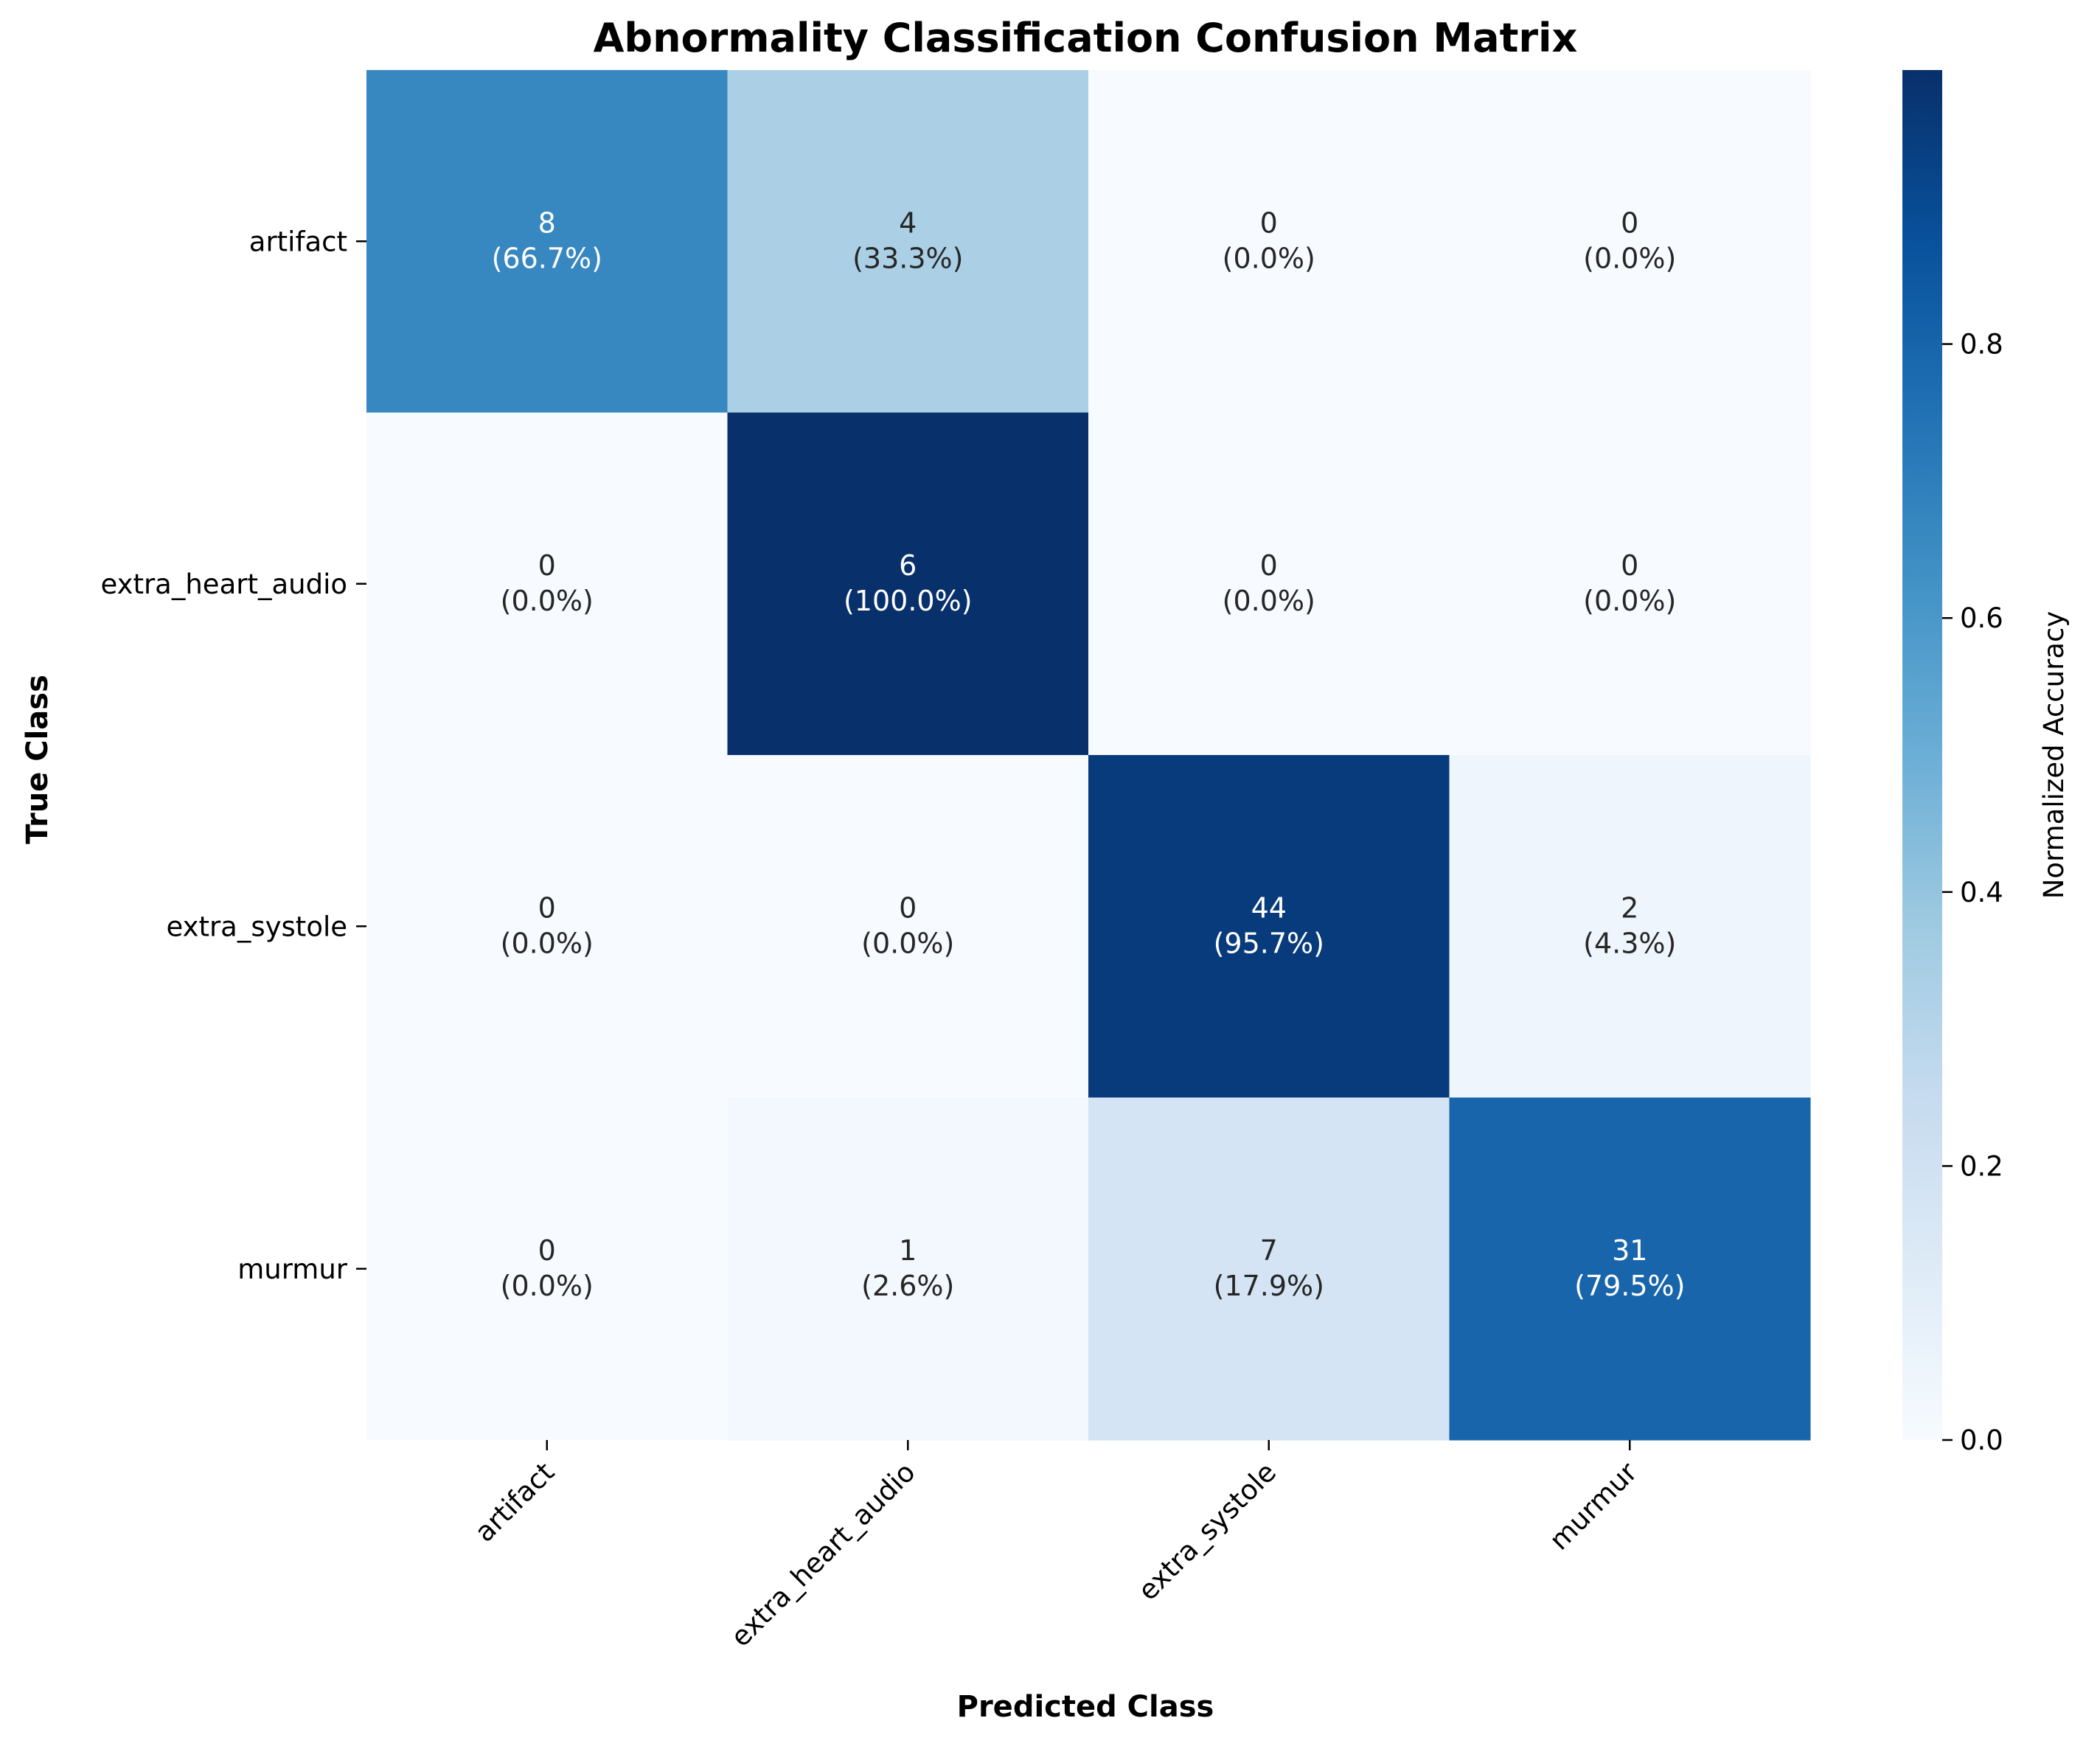  What do you see at coordinates (1269, 907) in the screenshot?
I see `cell-count-label: 44` at bounding box center [1269, 907].